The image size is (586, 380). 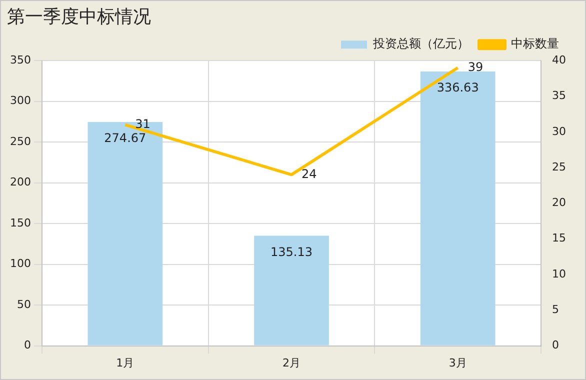 What do you see at coordinates (559, 95) in the screenshot?
I see `y2-tick-label: 35` at bounding box center [559, 95].